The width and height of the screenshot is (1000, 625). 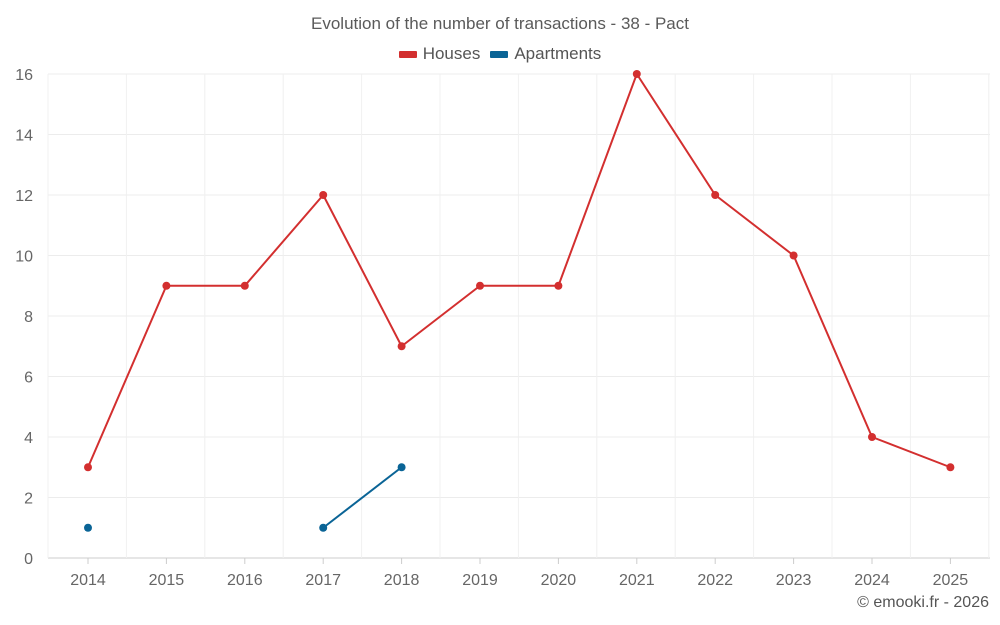 I want to click on legend-item-houses: Houses, so click(x=439, y=54).